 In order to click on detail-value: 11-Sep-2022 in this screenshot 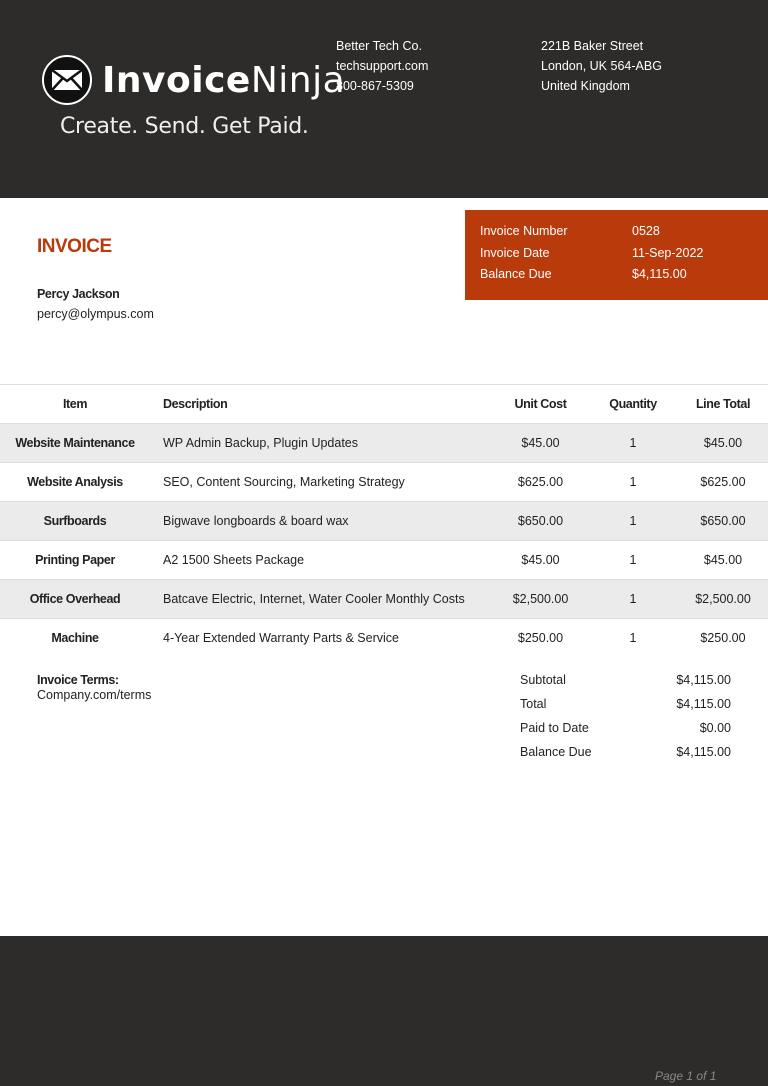, I will do `click(668, 253)`.